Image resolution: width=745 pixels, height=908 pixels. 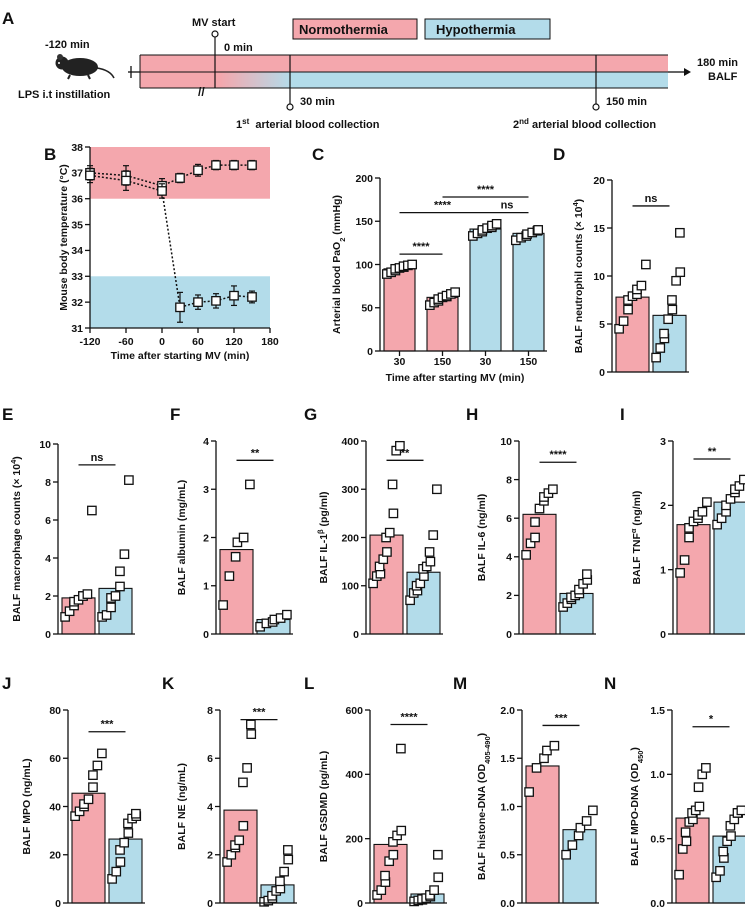 I want to click on label-lps: LPS i.t instillation, so click(x=64, y=95).